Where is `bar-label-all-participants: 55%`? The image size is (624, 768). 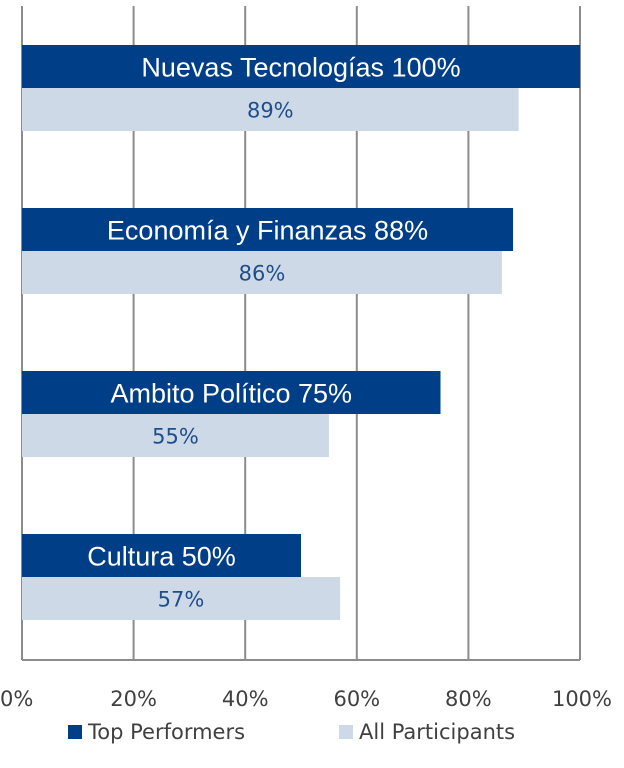
bar-label-all-participants: 55% is located at coordinates (175, 437).